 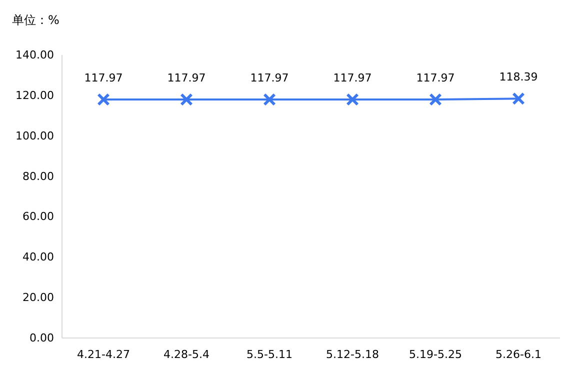 I want to click on x-tick-label: 5.26-6.1, so click(x=519, y=354).